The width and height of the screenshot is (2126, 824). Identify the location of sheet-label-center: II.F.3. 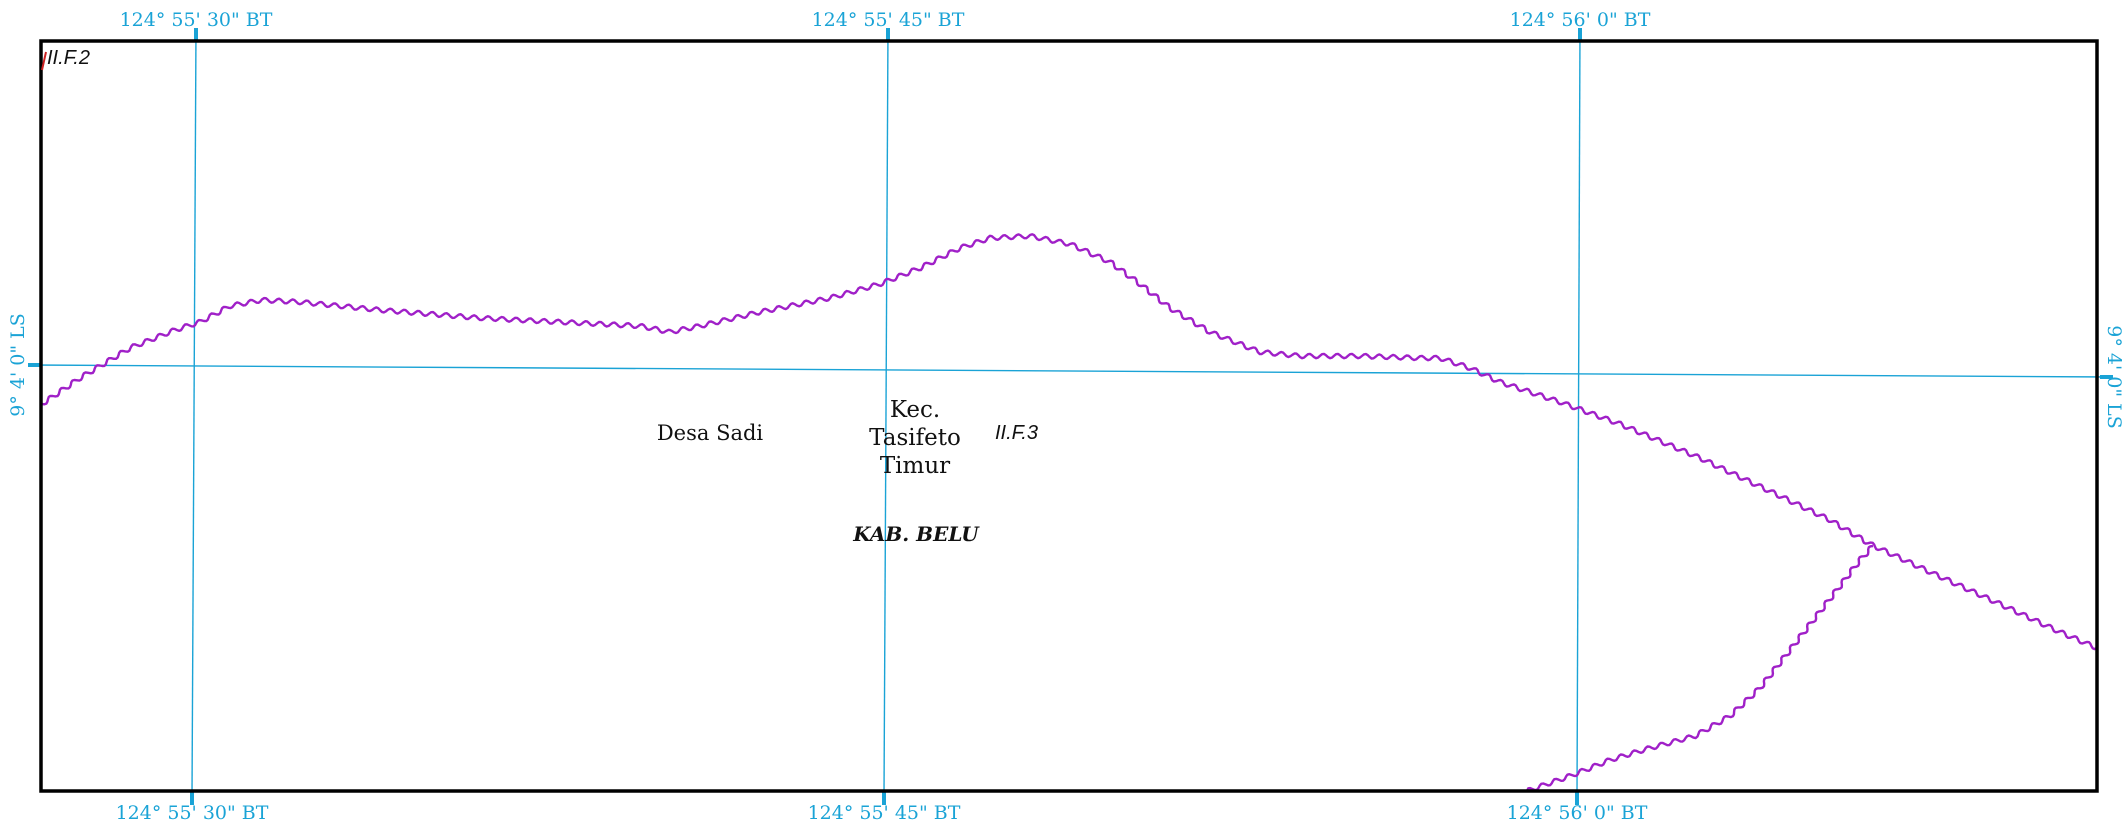
(1016, 433).